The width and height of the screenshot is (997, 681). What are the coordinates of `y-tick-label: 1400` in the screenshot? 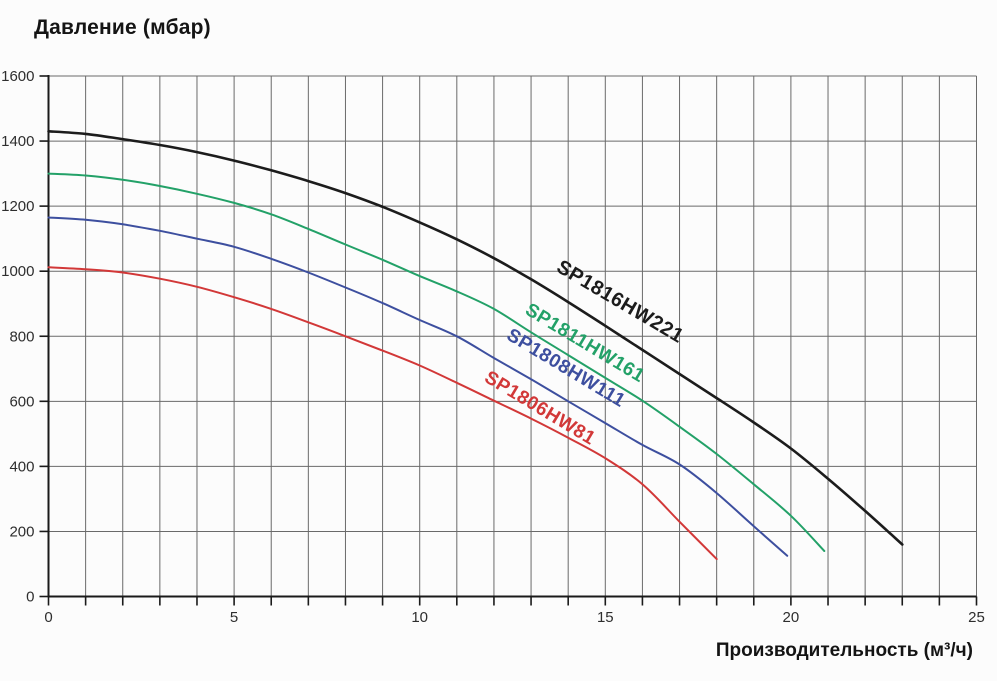 It's located at (17, 141).